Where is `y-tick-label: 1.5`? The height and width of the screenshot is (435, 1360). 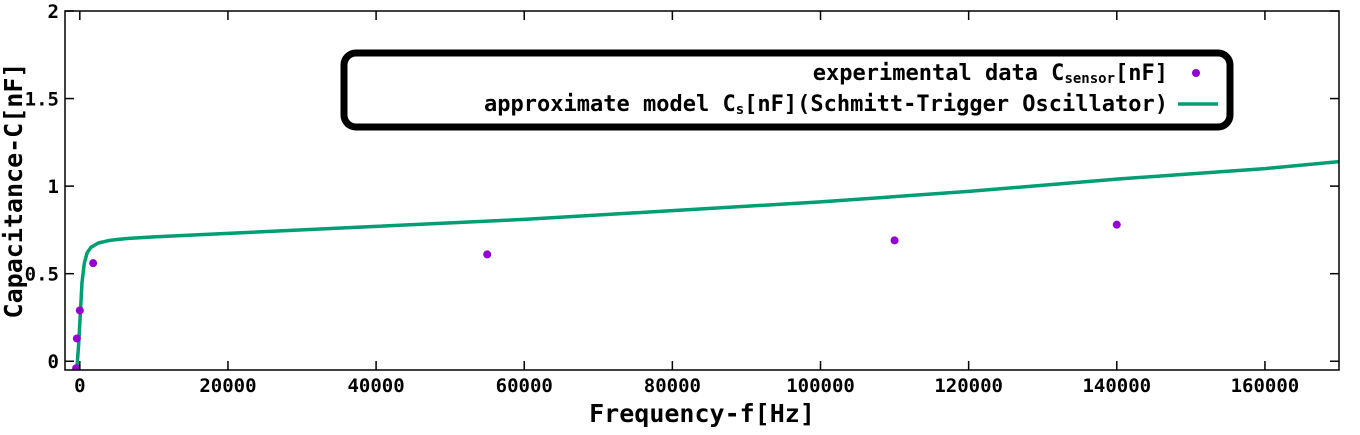 y-tick-label: 1.5 is located at coordinates (42, 100).